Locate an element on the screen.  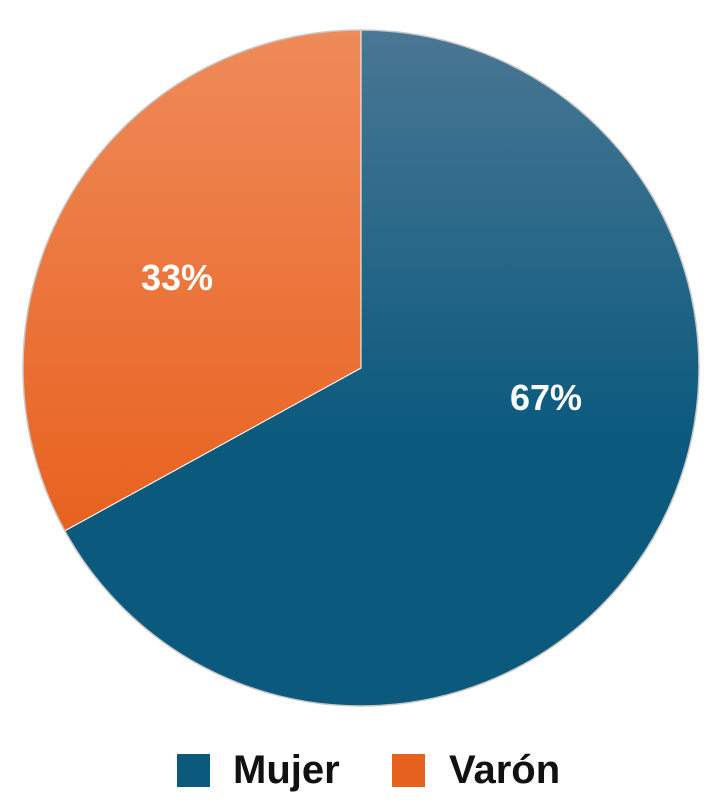
legend-swatch-mujer is located at coordinates (193, 770).